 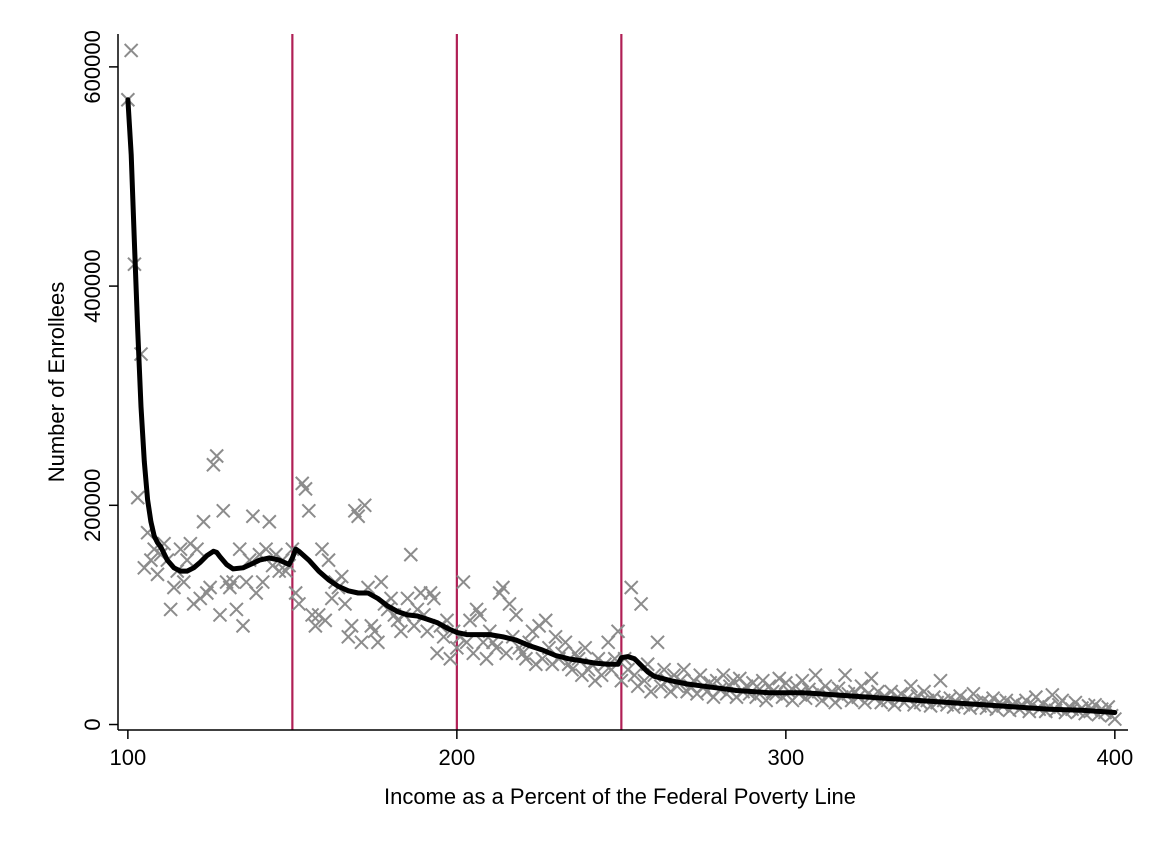 I want to click on x-tick-label: 400, so click(x=1114, y=757).